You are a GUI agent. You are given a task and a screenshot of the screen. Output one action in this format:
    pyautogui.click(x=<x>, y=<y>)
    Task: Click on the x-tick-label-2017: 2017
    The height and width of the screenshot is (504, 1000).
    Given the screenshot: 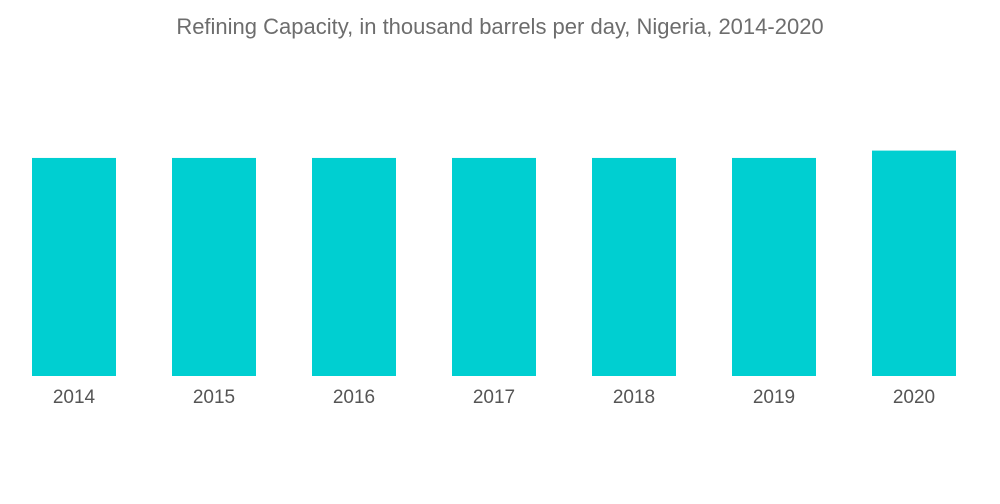 What is the action you would take?
    pyautogui.click(x=494, y=397)
    